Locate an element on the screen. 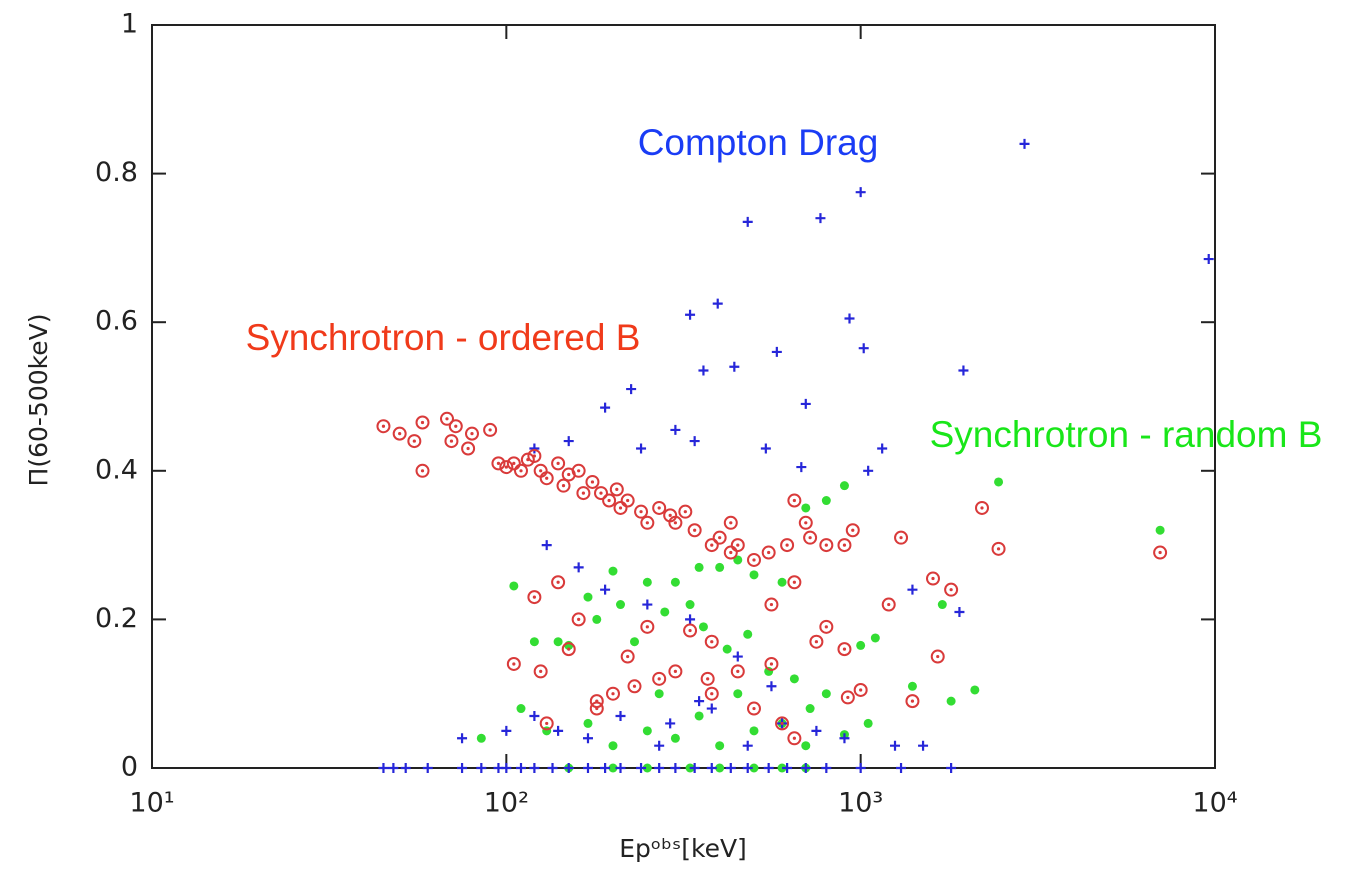  x-tick-label: 10¹ is located at coordinates (151, 803).